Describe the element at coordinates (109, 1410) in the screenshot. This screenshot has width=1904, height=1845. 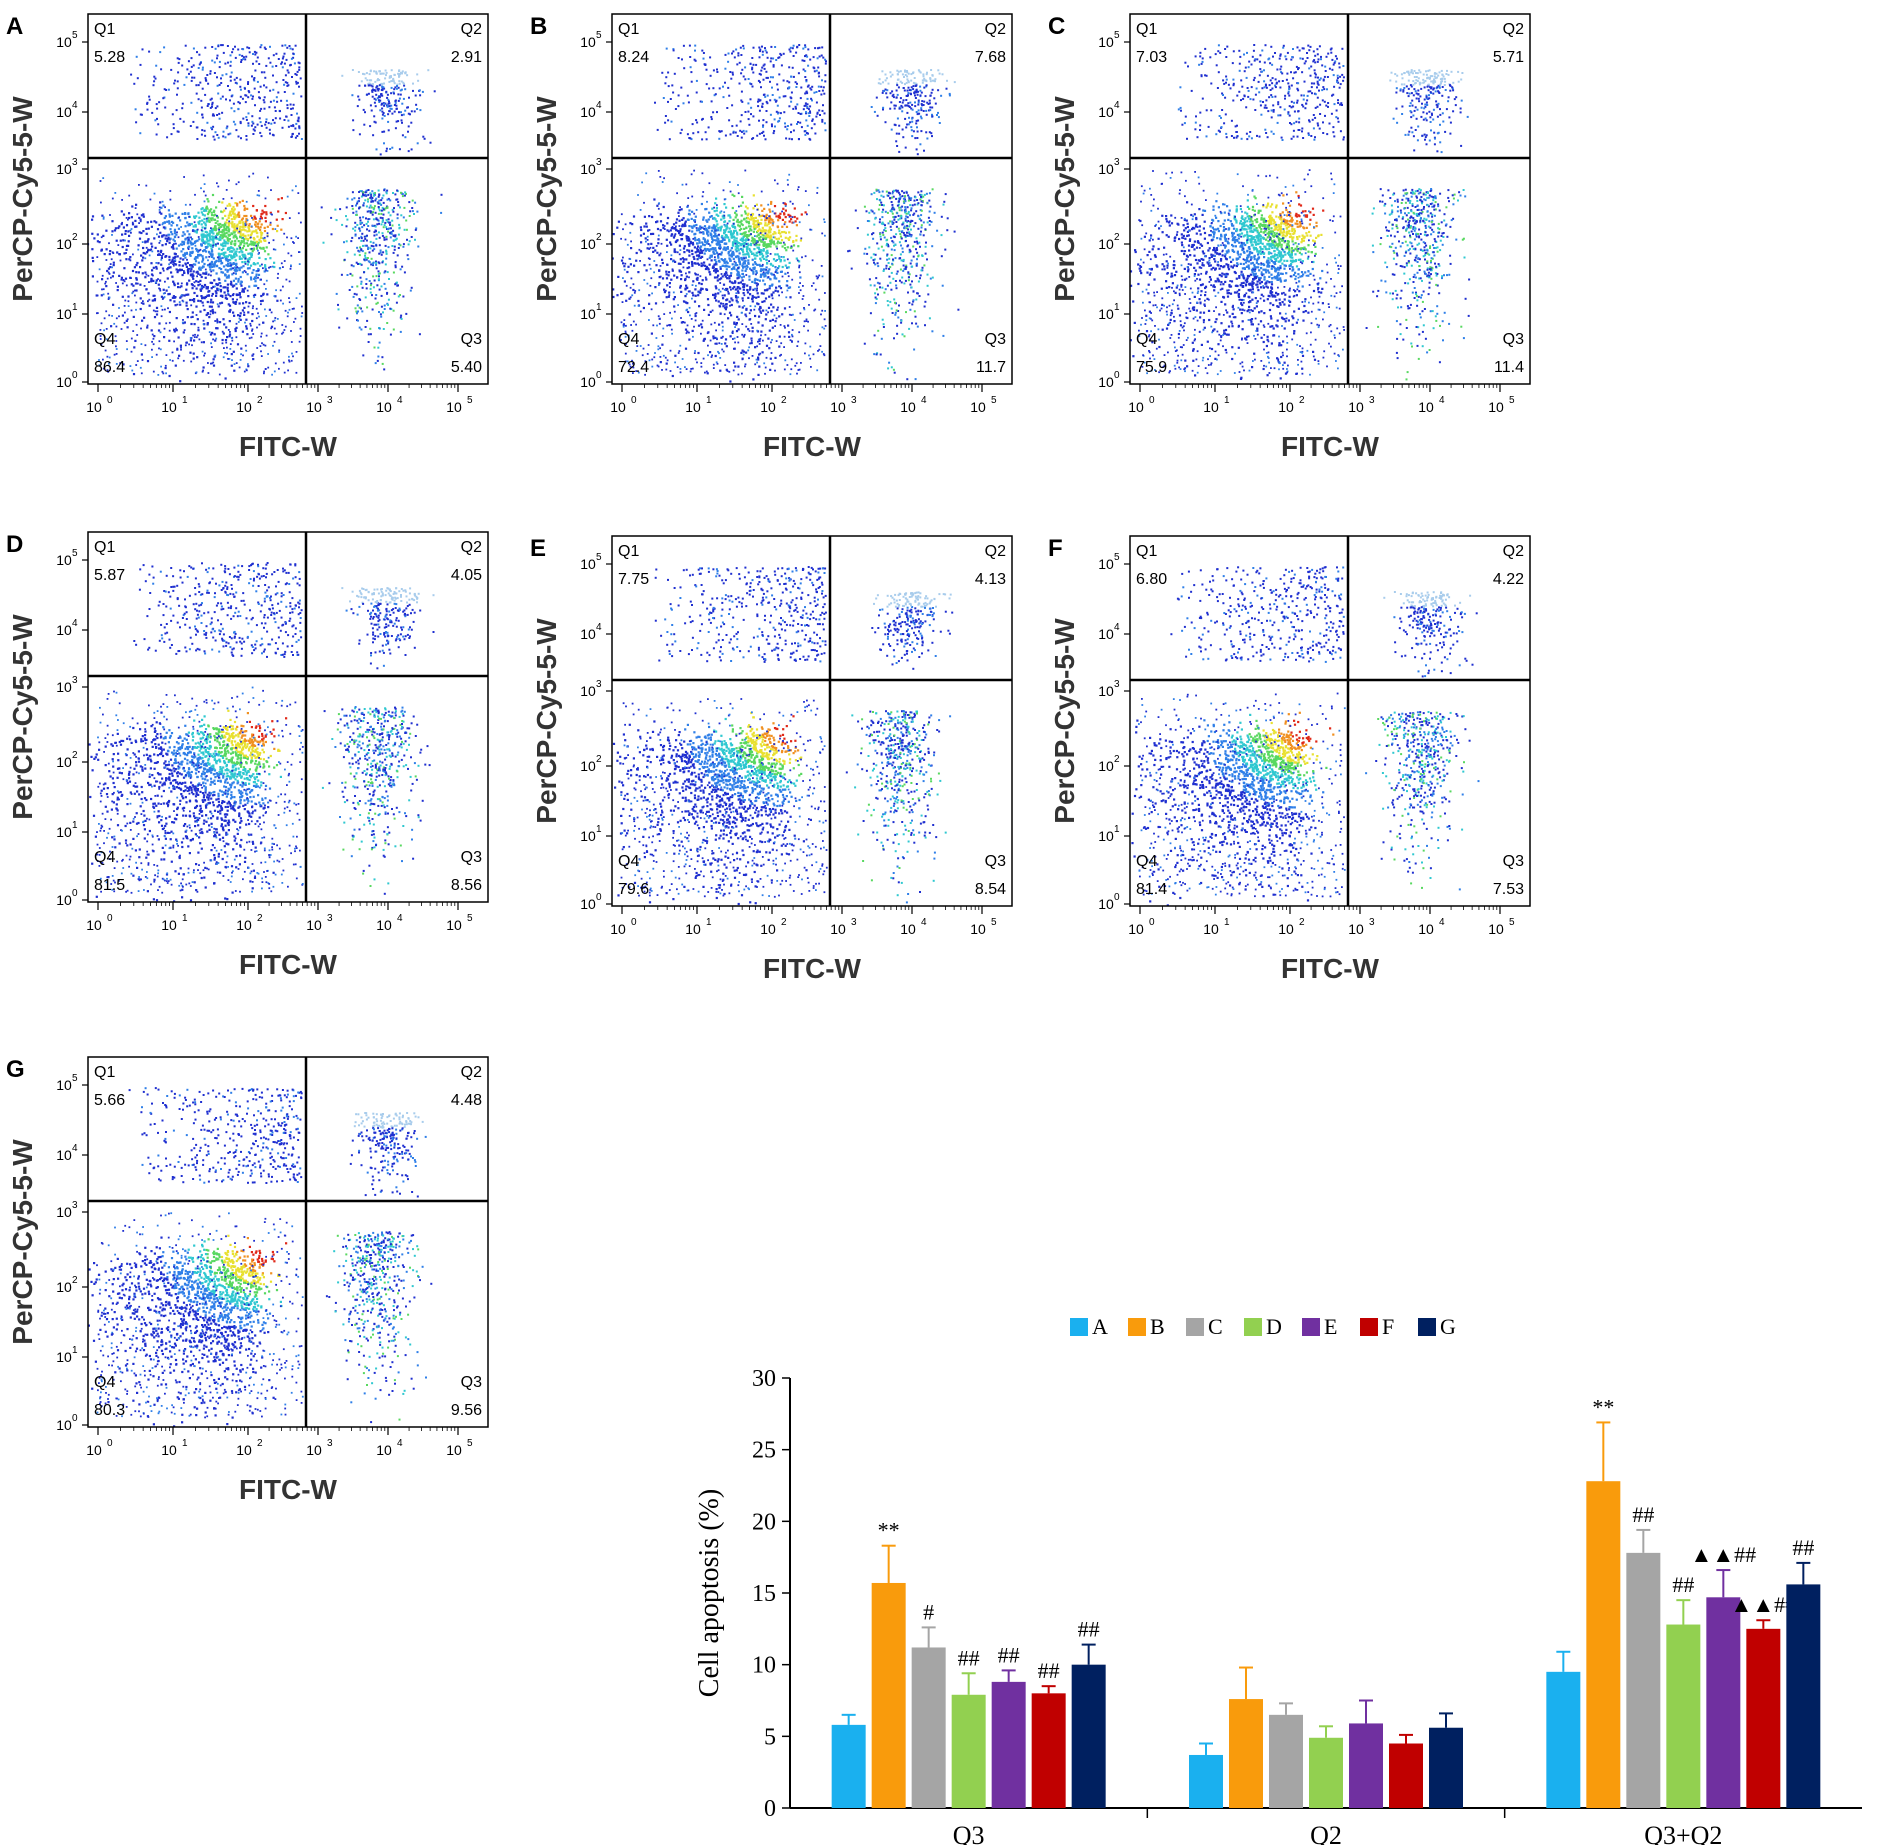
I see `quadrant-percent: 80.3` at that location.